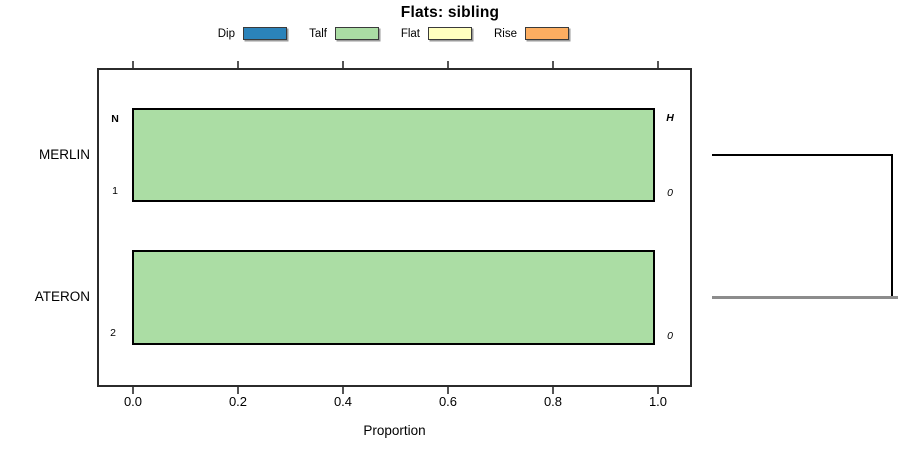  What do you see at coordinates (670, 193) in the screenshot?
I see `annotation-merlin-right-value: 0` at bounding box center [670, 193].